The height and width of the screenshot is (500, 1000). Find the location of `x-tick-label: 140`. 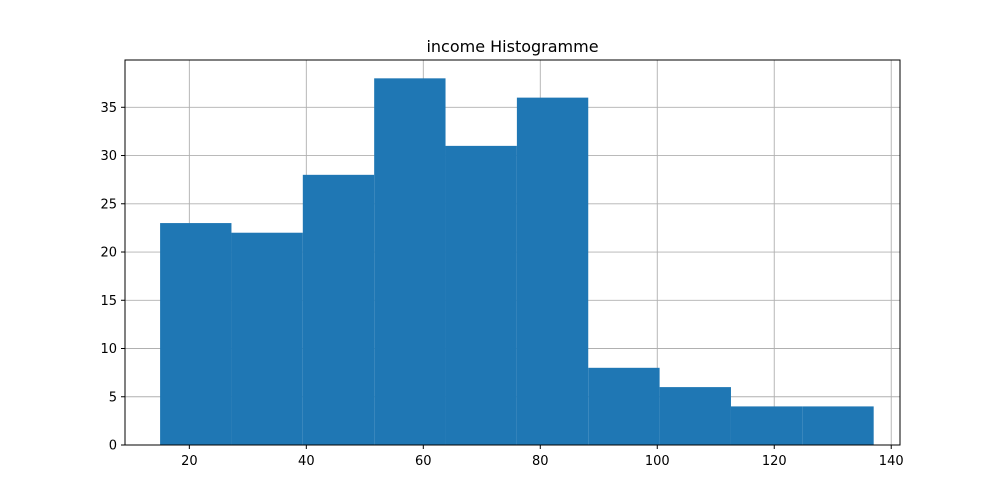

x-tick-label: 140 is located at coordinates (891, 461).